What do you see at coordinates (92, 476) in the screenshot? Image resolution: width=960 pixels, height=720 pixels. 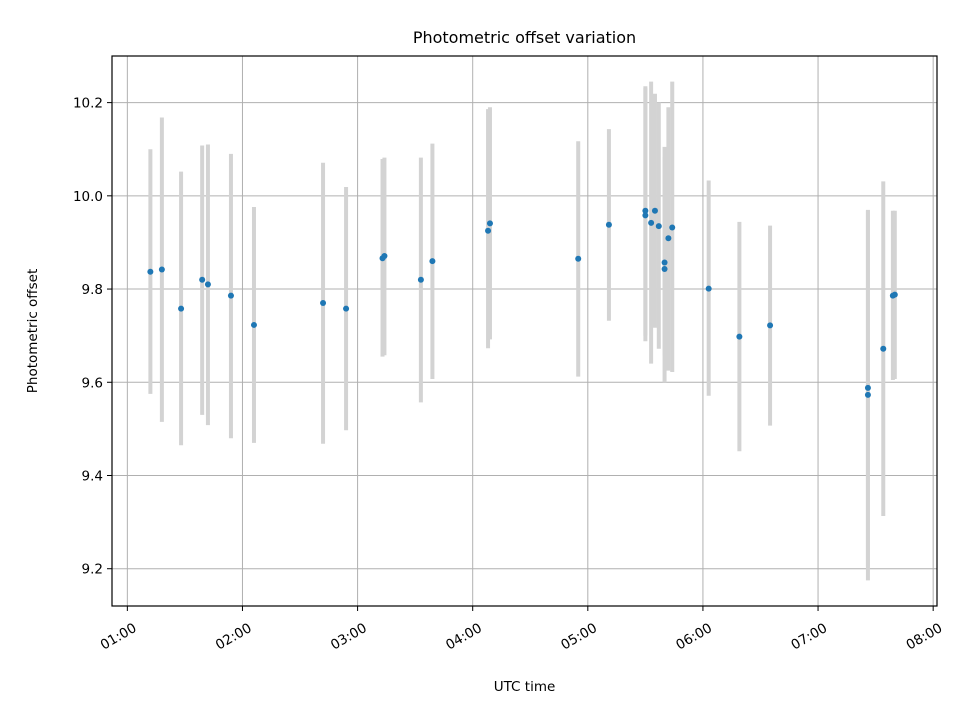 I see `y-tick-label: 9.4` at bounding box center [92, 476].